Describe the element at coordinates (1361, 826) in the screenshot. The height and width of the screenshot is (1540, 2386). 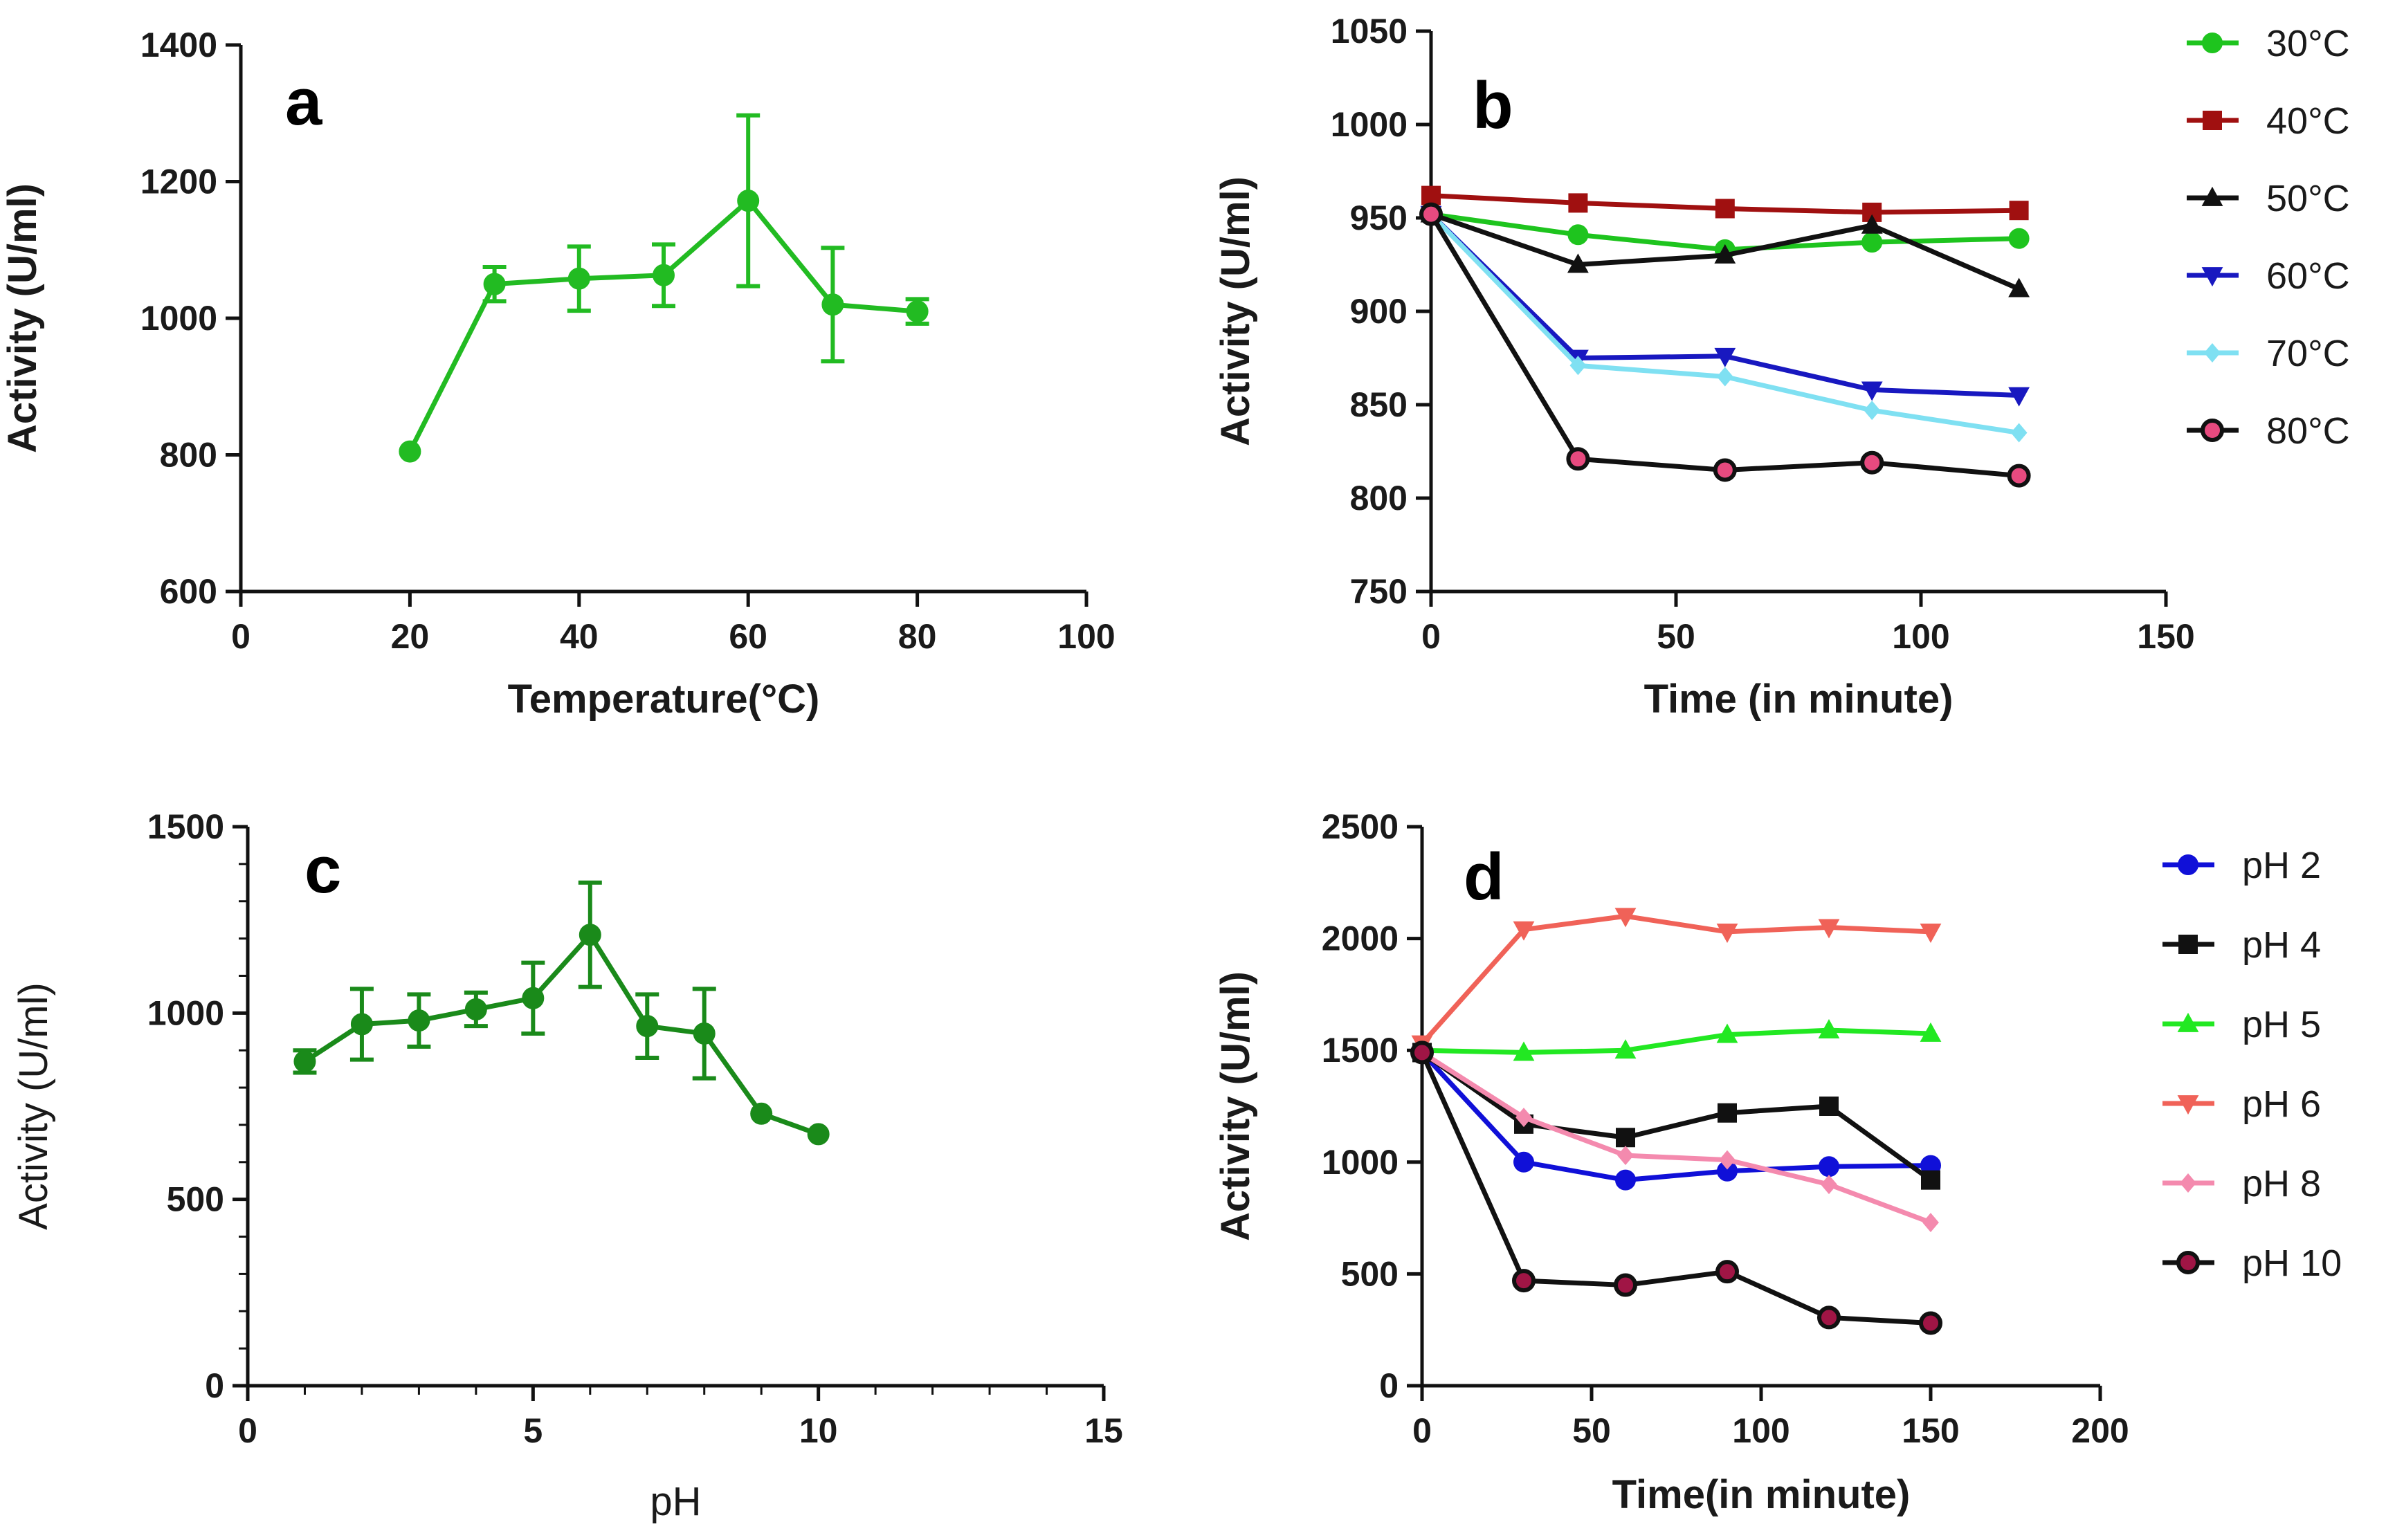
I see `y-tick-label: 2500` at that location.